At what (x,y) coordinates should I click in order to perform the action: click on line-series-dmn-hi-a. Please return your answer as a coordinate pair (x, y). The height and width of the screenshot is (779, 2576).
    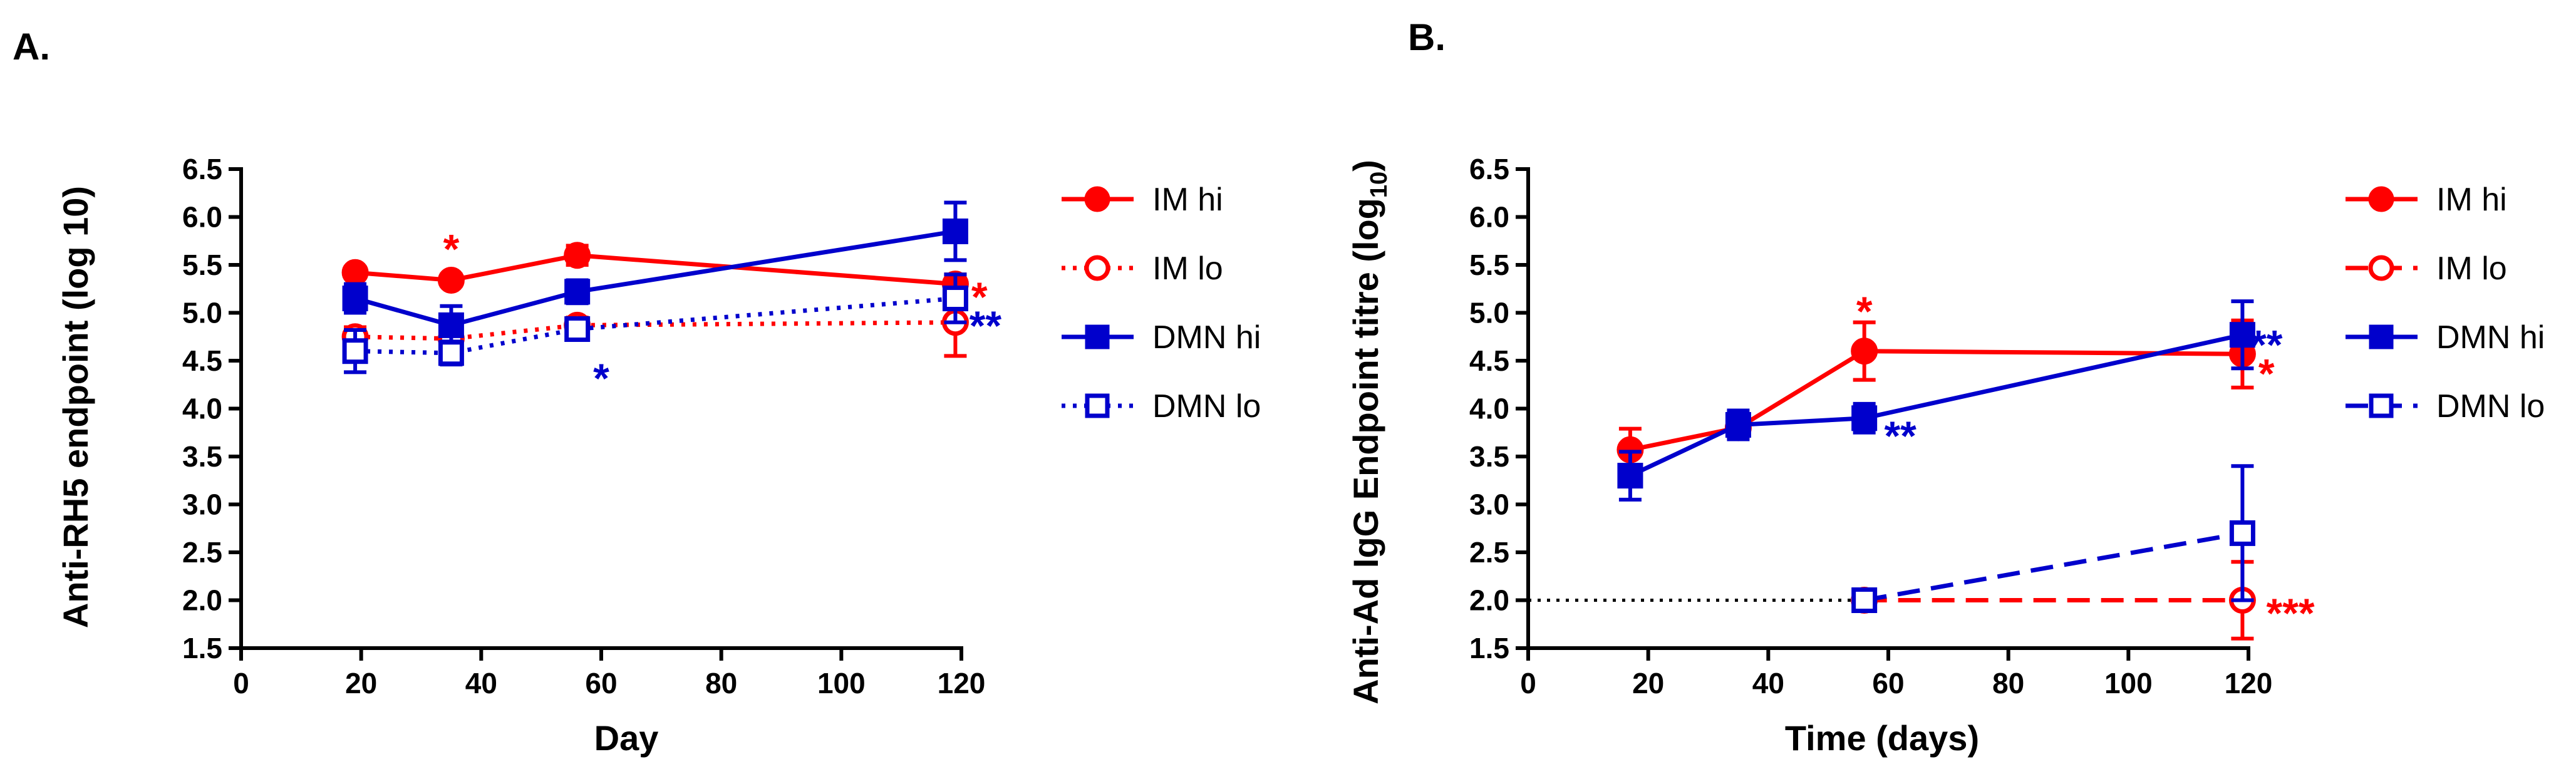
    Looking at the image, I should click on (655, 278).